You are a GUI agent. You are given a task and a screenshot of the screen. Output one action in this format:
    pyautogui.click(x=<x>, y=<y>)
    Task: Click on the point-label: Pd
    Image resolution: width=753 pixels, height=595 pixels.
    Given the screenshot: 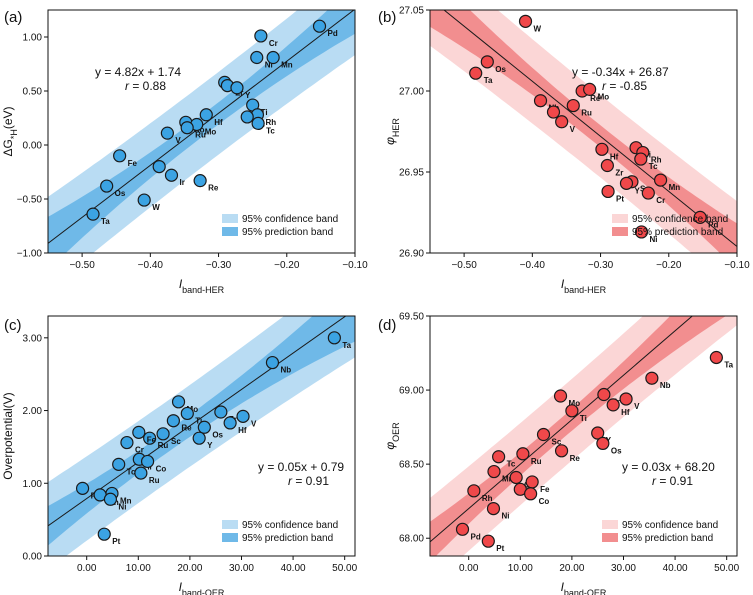 What is the action you would take?
    pyautogui.click(x=713, y=224)
    